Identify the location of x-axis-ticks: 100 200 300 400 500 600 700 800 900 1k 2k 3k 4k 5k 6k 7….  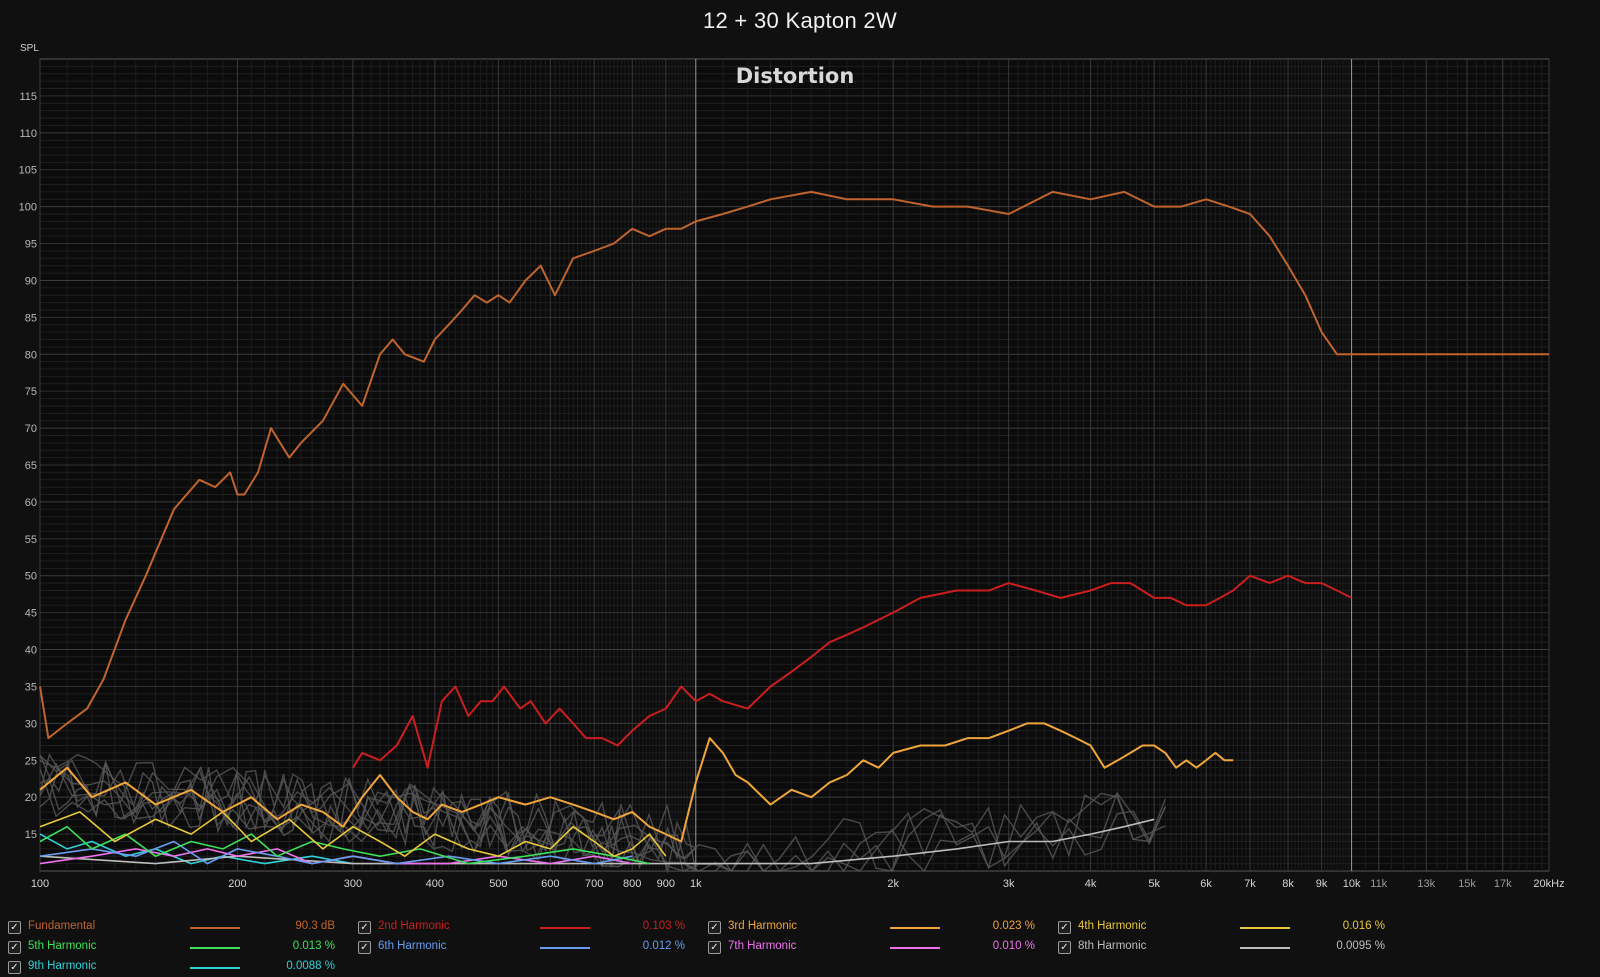
(798, 884).